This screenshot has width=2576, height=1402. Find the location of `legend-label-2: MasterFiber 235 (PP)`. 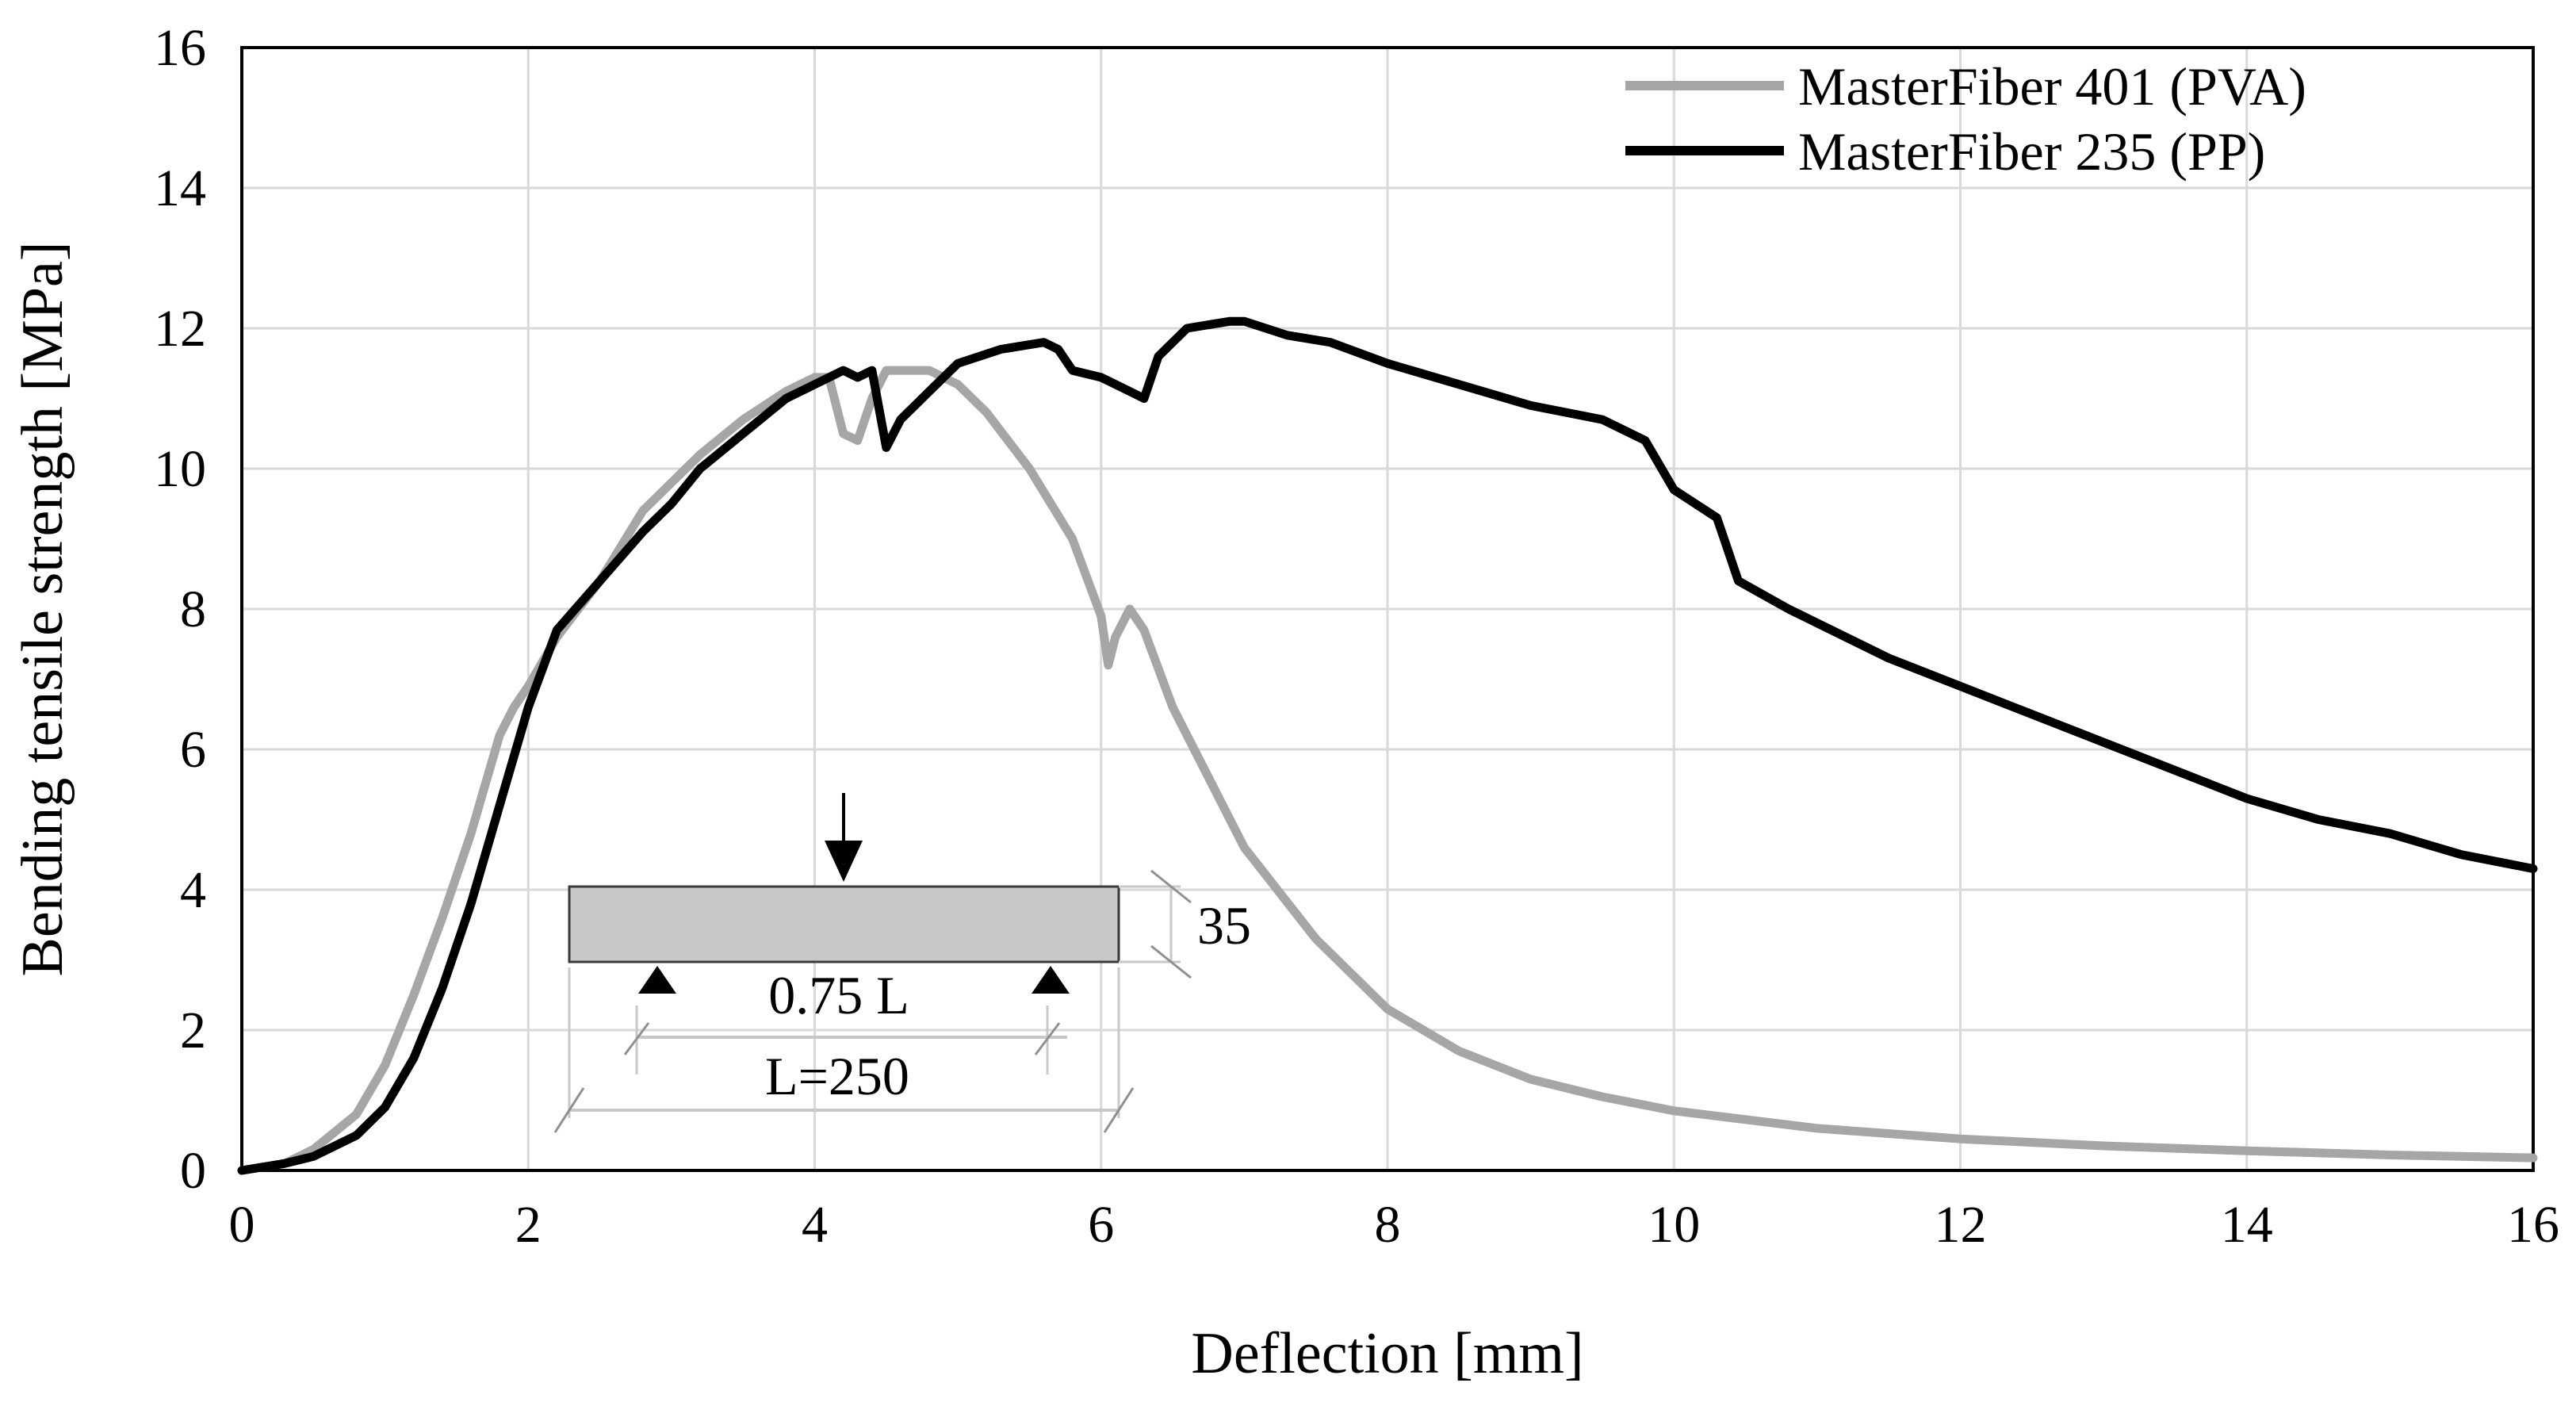

legend-label-2: MasterFiber 235 (PP) is located at coordinates (2031, 151).